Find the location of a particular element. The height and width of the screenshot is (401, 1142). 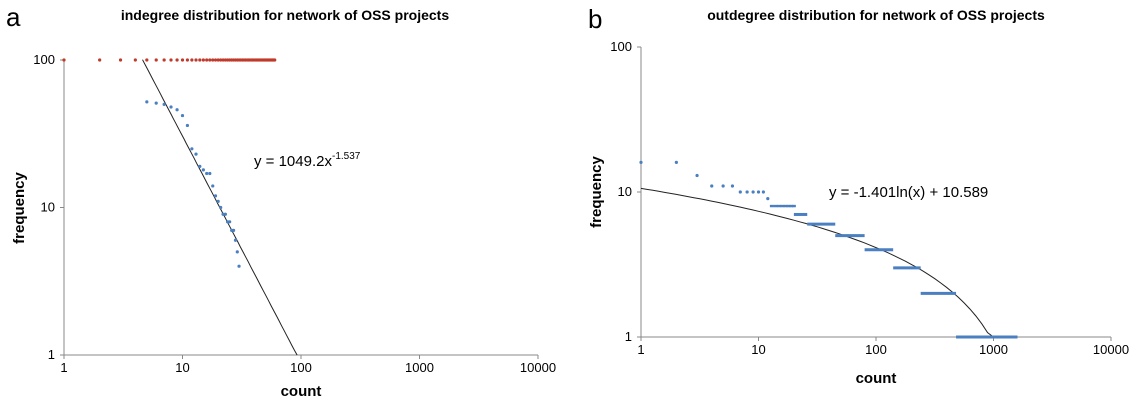

panel-a-ylabel: frequency is located at coordinates (19, 208).